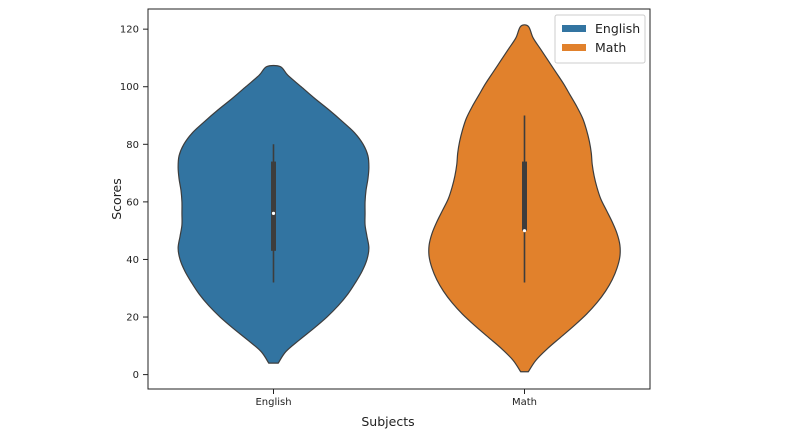 This screenshot has width=786, height=442. What do you see at coordinates (136, 375) in the screenshot?
I see `y-tick-label: 0` at bounding box center [136, 375].